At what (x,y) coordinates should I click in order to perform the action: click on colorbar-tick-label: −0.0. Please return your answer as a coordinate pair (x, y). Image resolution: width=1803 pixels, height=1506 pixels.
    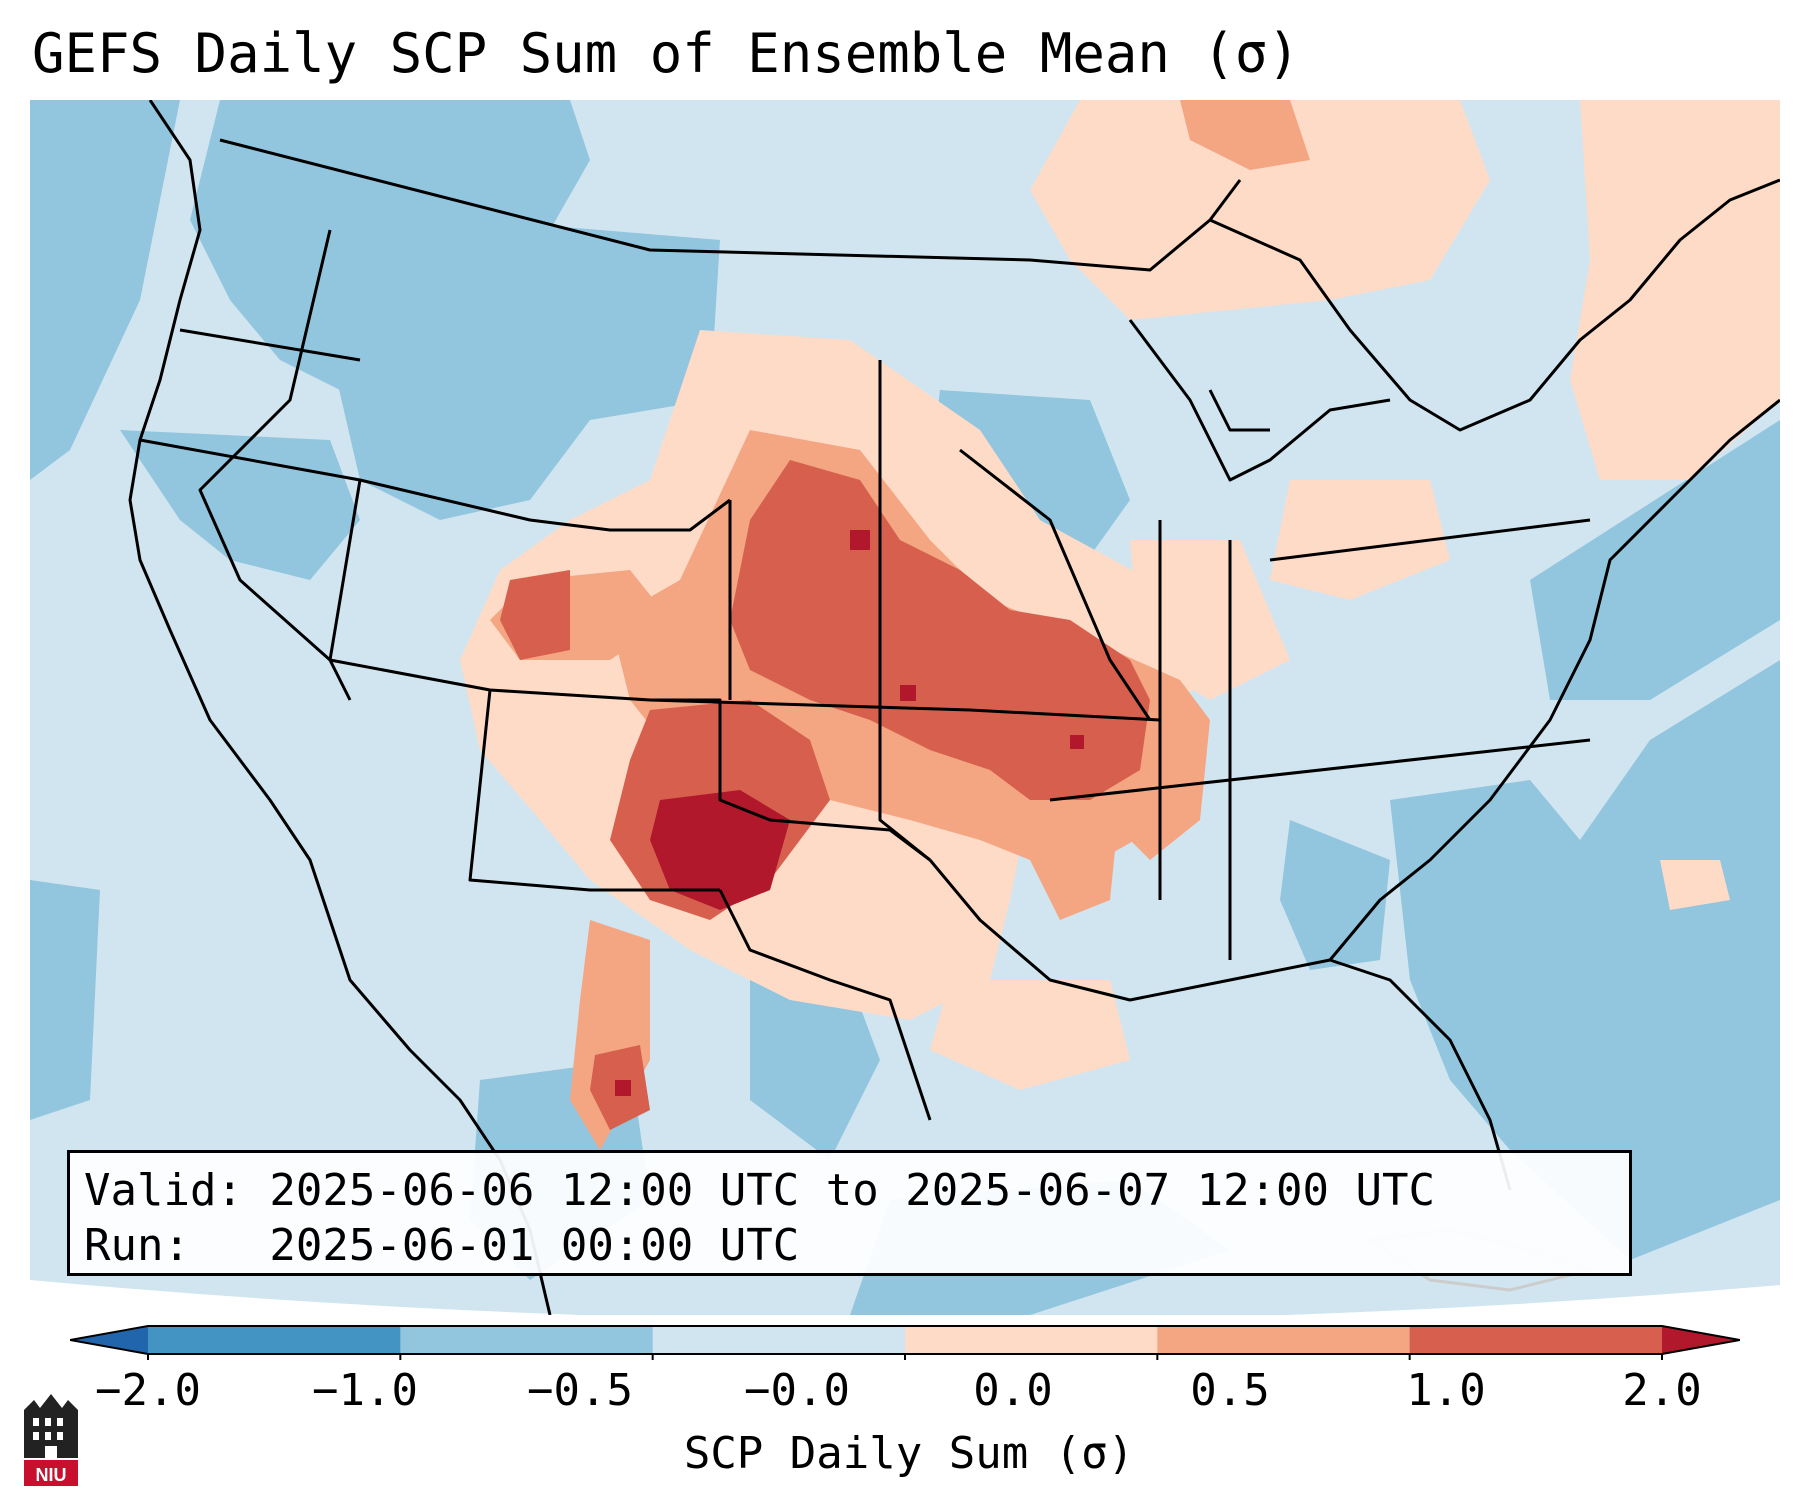
    Looking at the image, I should click on (797, 1390).